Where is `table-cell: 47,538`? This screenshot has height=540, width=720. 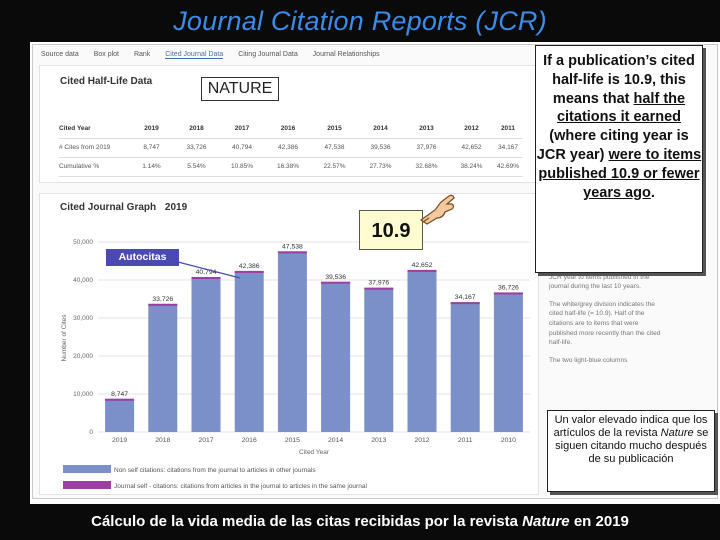
table-cell: 47,538 is located at coordinates (334, 148).